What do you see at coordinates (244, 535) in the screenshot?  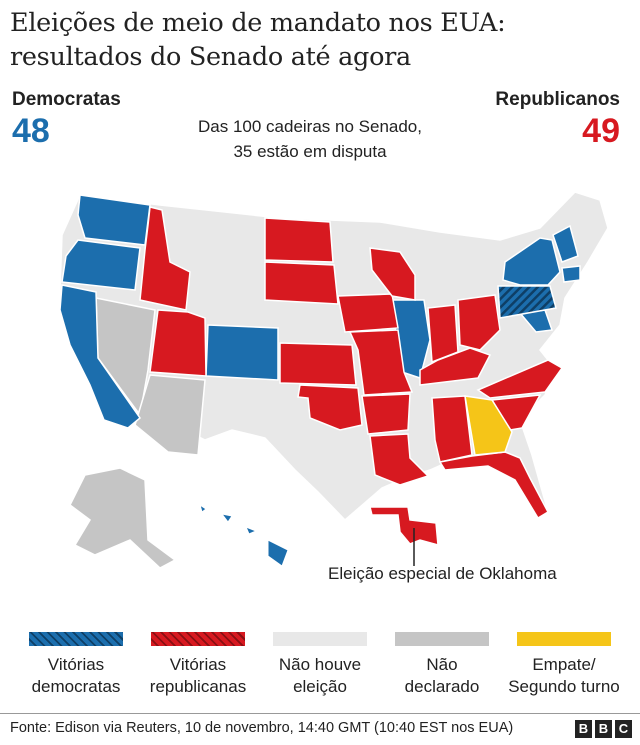 I see `state-hawaii` at bounding box center [244, 535].